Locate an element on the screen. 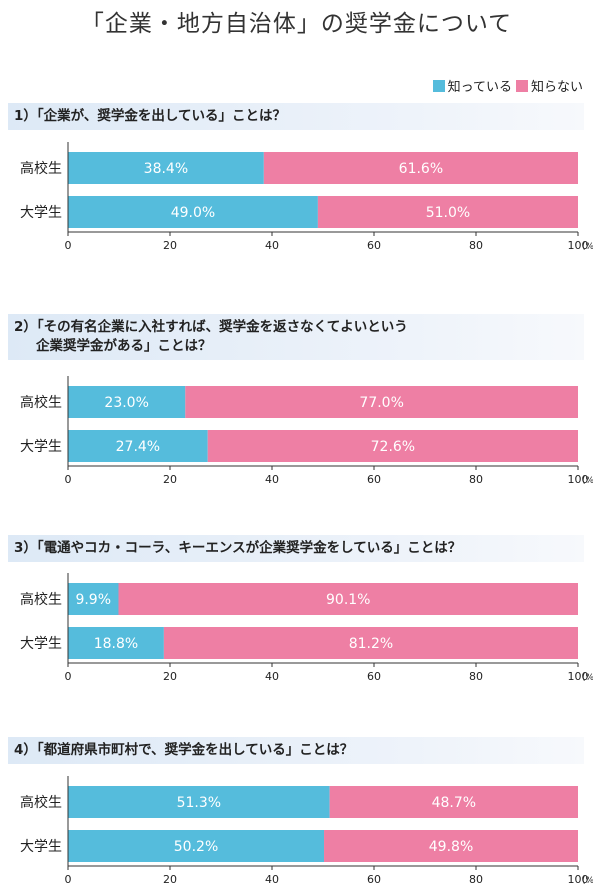 The width and height of the screenshot is (593, 887). data-label: 77.0% is located at coordinates (381, 403).